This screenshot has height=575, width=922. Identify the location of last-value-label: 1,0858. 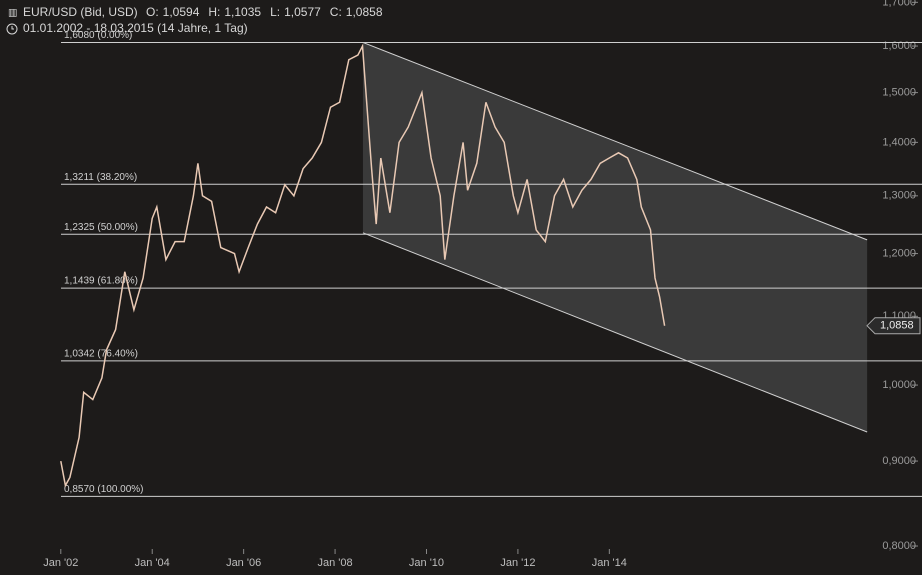
(897, 326).